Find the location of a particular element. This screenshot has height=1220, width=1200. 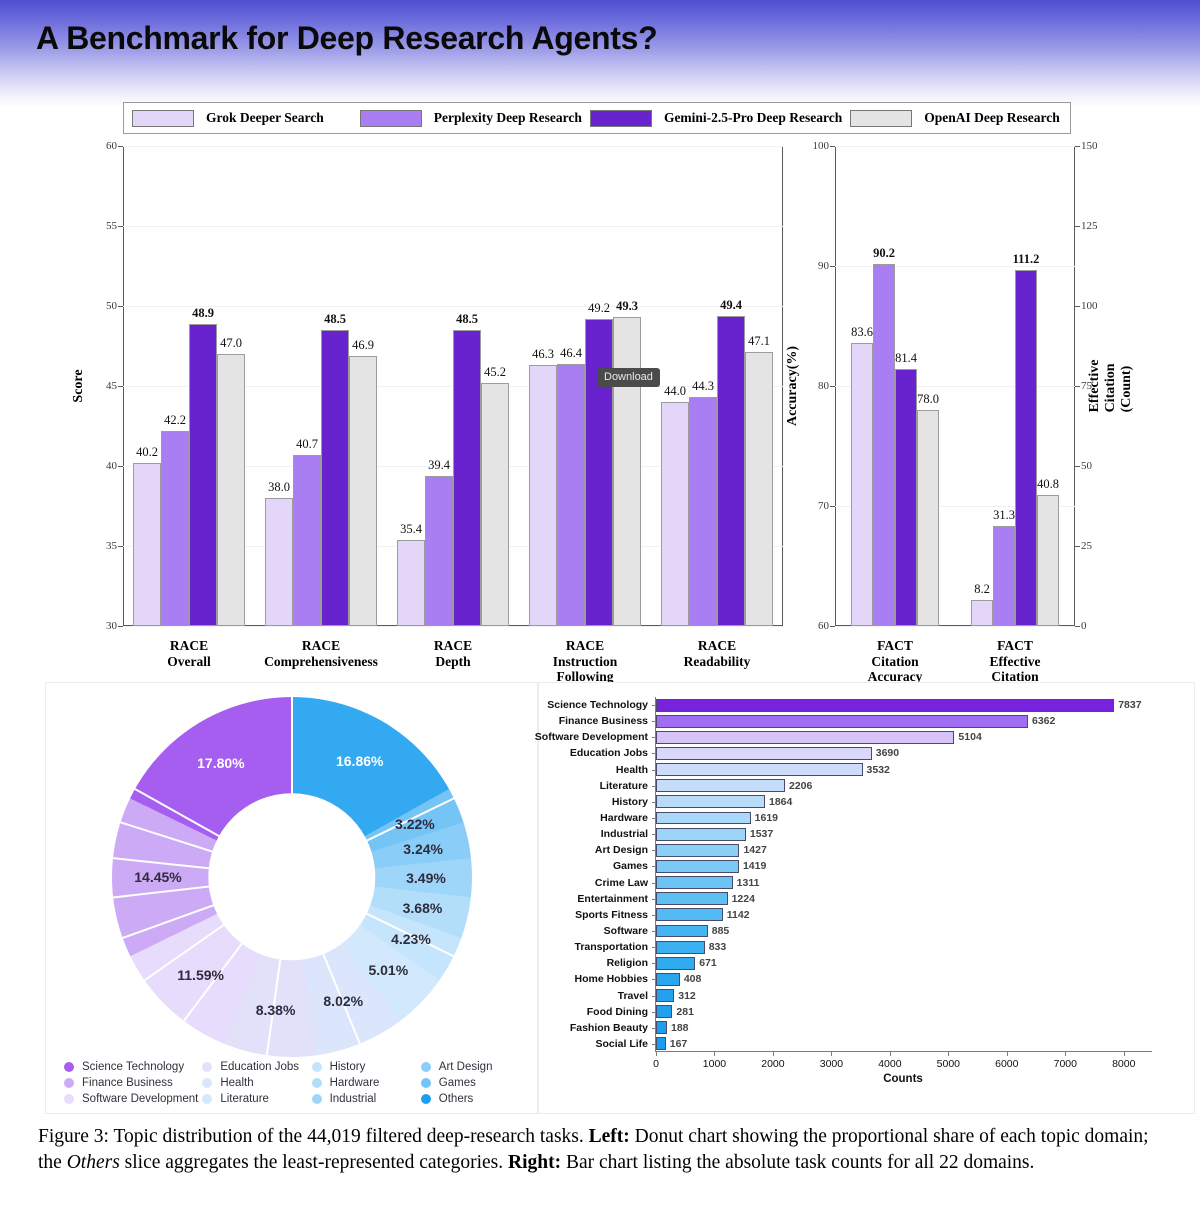

horizontal-bar-value-label: 281 is located at coordinates (685, 1011).